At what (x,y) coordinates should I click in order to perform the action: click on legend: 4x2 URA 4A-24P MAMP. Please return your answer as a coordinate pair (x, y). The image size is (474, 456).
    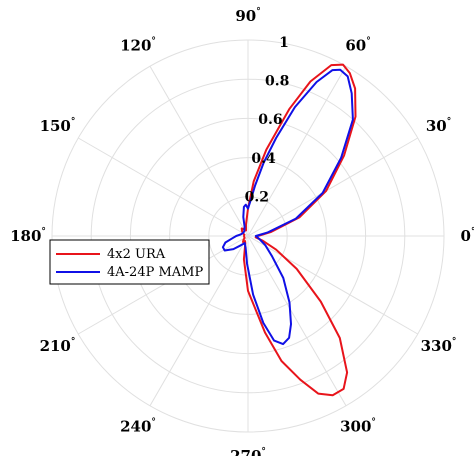
    Looking at the image, I should click on (129, 262).